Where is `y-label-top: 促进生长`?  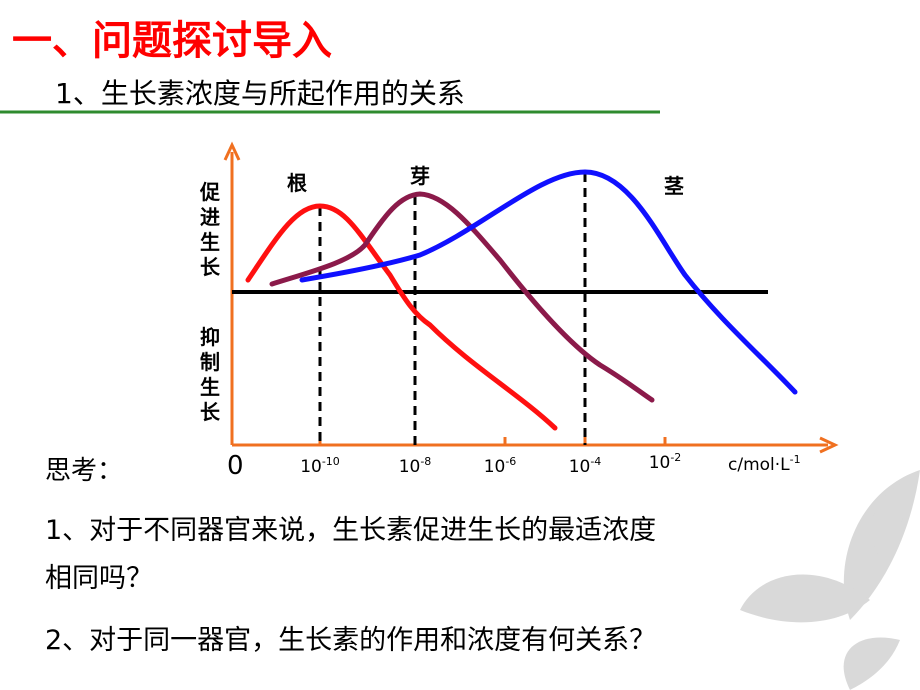
y-label-top: 促进生长 is located at coordinates (210, 229).